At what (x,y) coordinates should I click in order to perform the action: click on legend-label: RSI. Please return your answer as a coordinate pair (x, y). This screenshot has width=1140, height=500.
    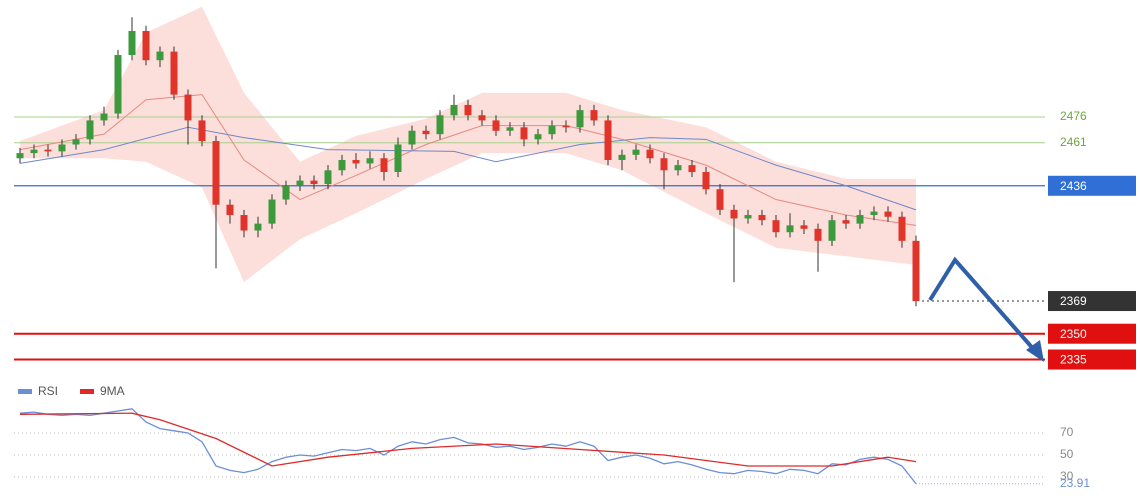
    Looking at the image, I should click on (48, 391).